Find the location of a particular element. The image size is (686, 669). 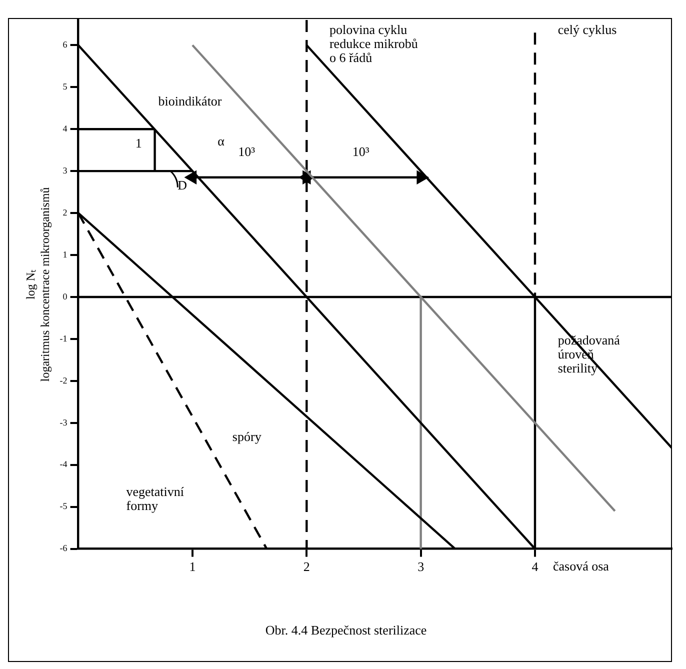

x-tick-label: 3 is located at coordinates (421, 566).